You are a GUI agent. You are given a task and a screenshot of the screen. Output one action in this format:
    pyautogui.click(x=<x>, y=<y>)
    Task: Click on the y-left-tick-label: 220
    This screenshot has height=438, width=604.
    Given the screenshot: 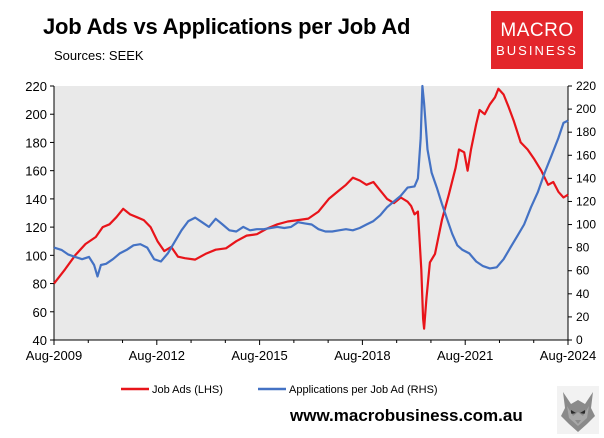 What is the action you would take?
    pyautogui.click(x=36, y=86)
    